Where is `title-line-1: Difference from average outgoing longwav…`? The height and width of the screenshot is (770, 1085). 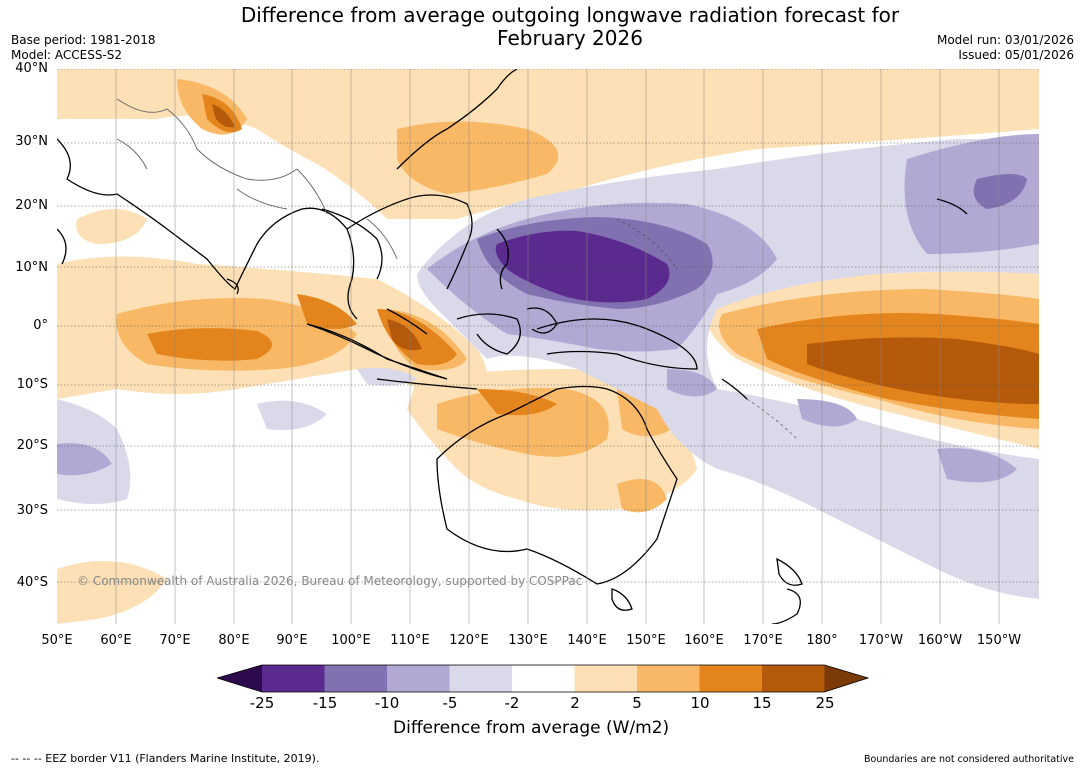
title-line-1: Difference from average outgoing longwav… is located at coordinates (570, 15).